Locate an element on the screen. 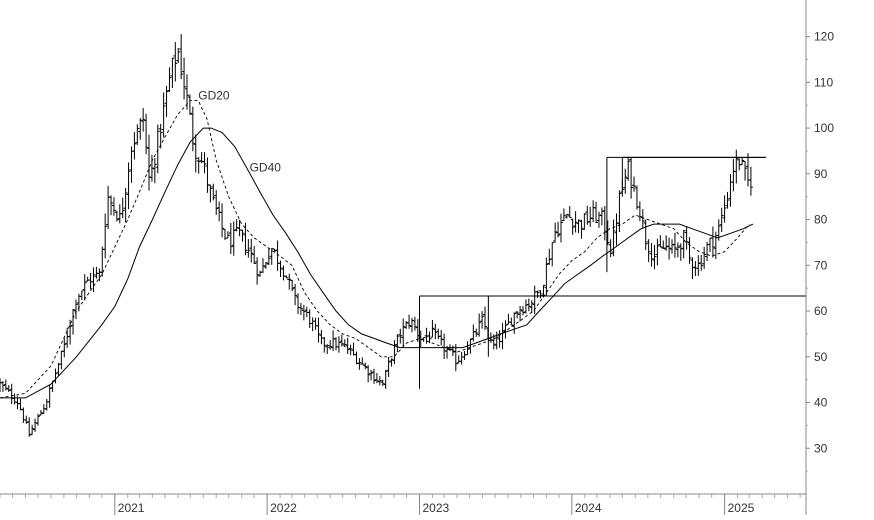 This screenshot has height=520, width=874. y-tick-label: 120 is located at coordinates (824, 37).